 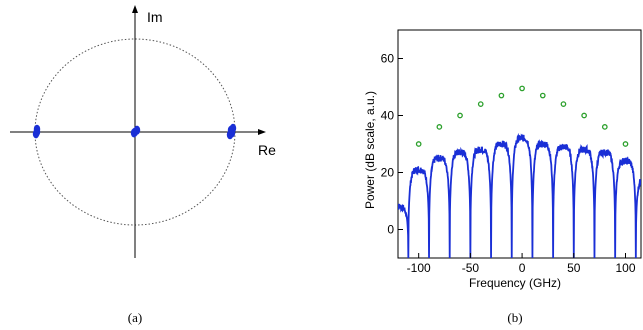 I want to click on x-tick-label: 100, so click(x=625, y=268).